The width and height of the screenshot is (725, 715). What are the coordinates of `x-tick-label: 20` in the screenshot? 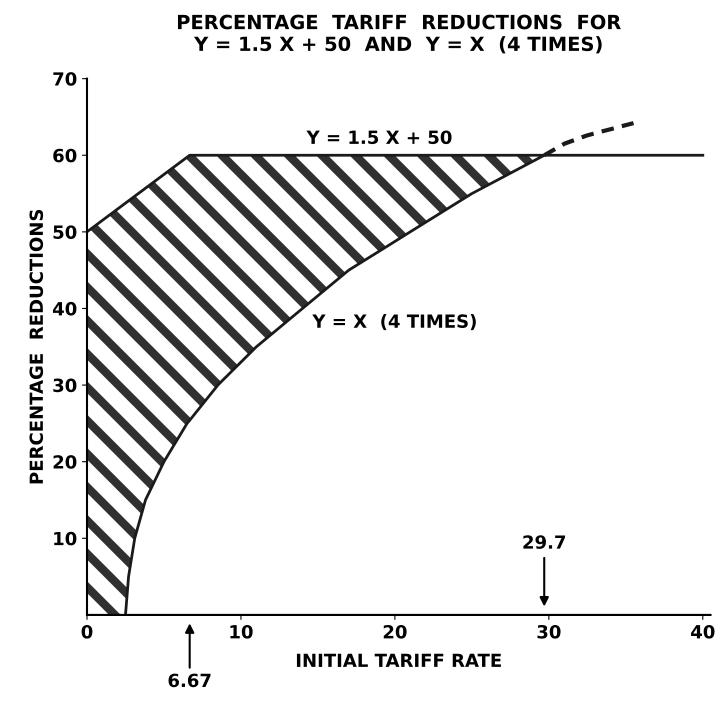 It's located at (395, 631).